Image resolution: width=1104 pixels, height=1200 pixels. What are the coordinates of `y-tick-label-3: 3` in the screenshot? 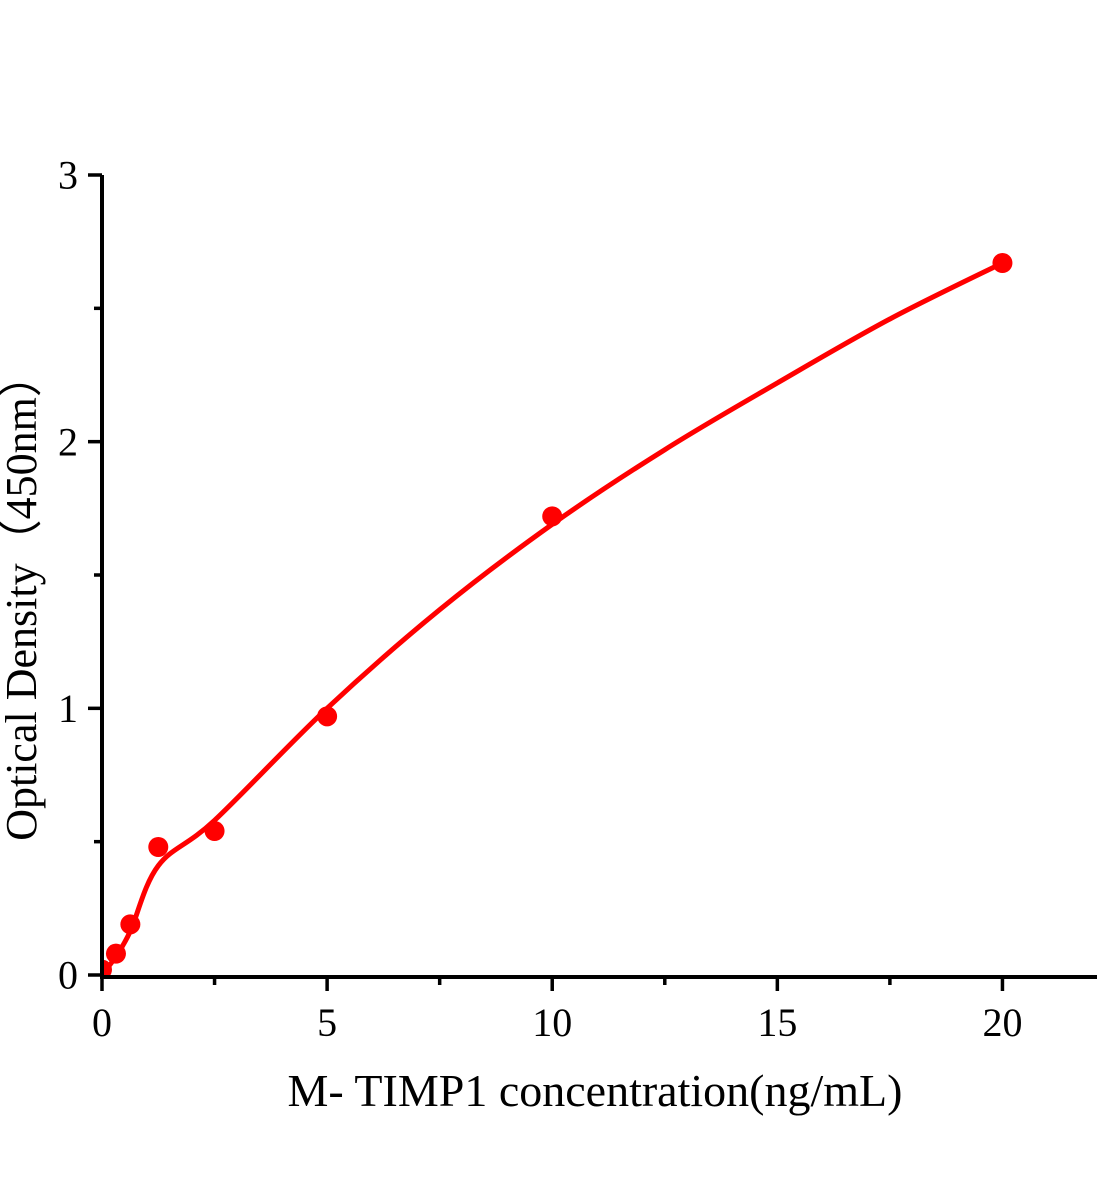 It's located at (68, 175).